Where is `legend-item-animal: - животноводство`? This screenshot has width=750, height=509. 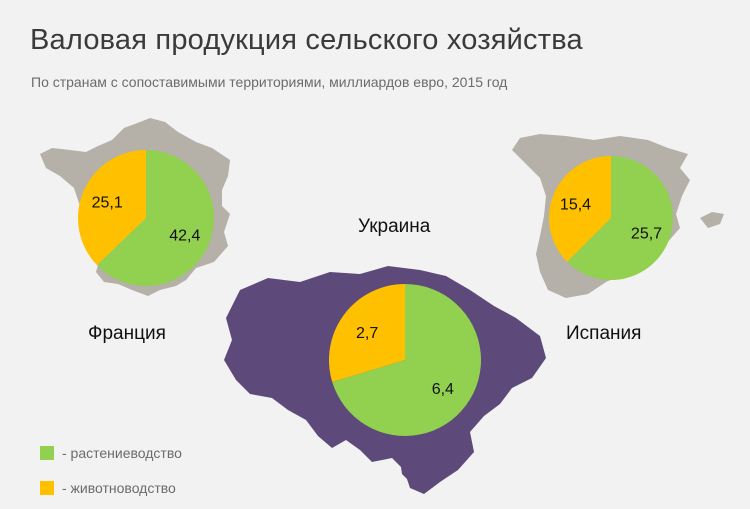
legend-item-animal: - животноводство is located at coordinates (108, 488).